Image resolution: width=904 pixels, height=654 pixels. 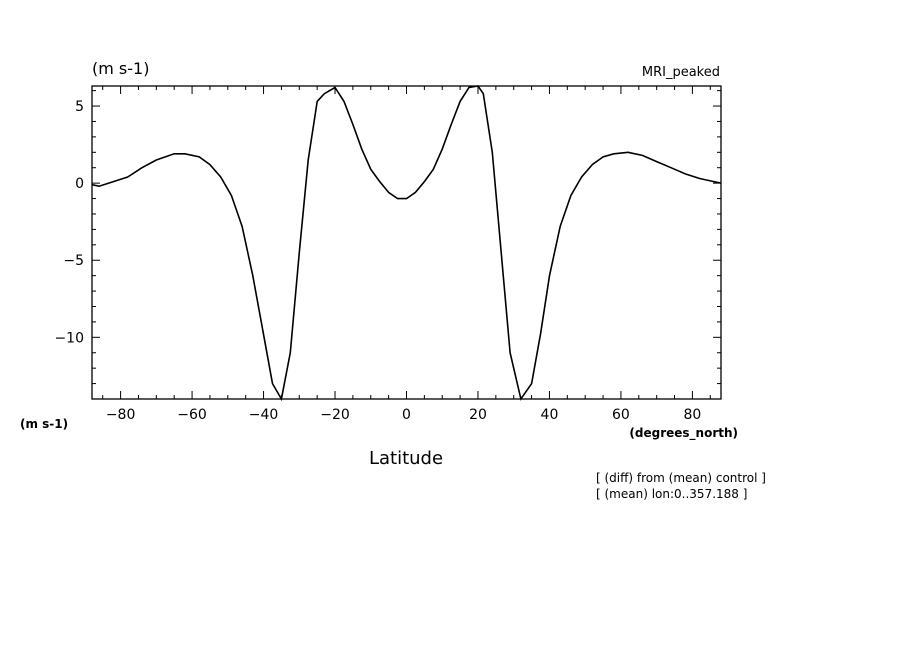 What do you see at coordinates (692, 415) in the screenshot?
I see `x-tick-label: 80` at bounding box center [692, 415].